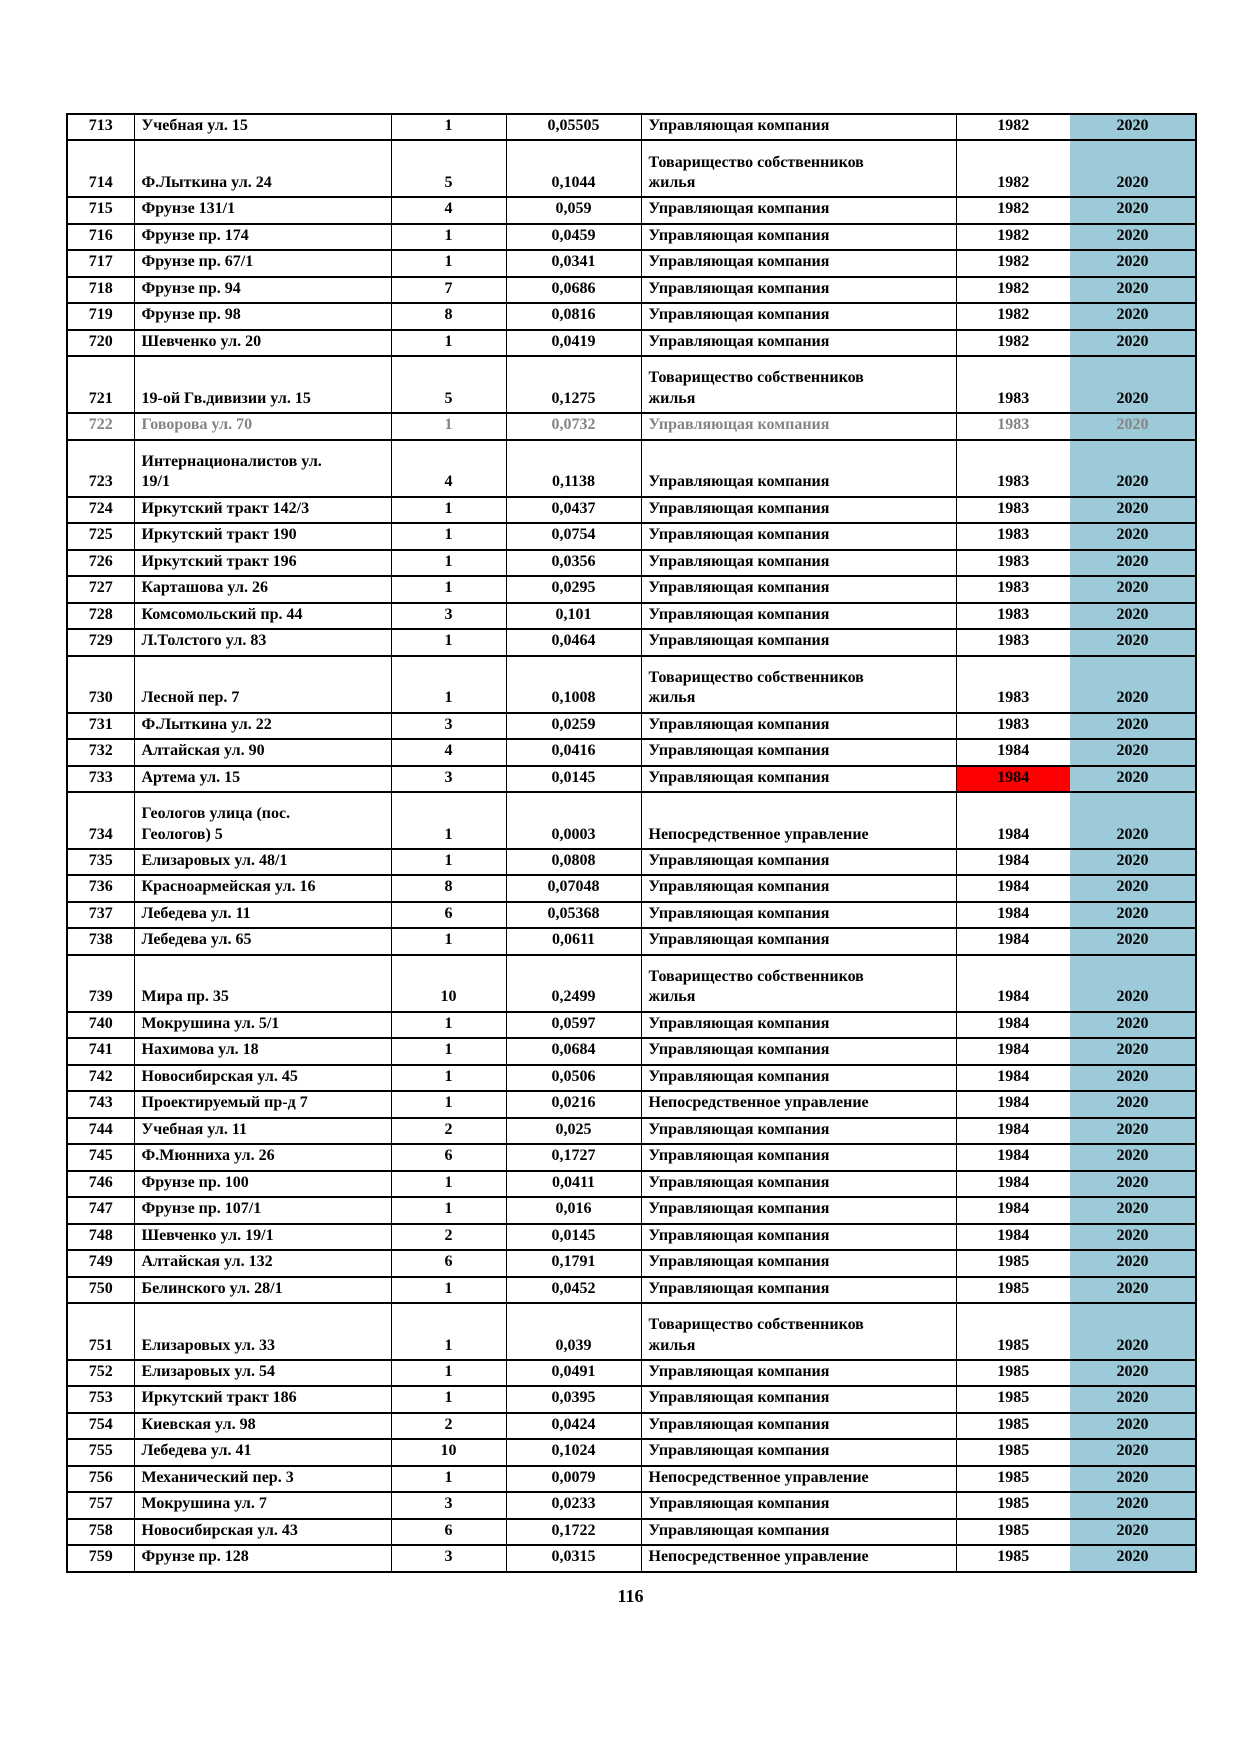  What do you see at coordinates (262, 316) in the screenshot?
I see `cell-address: Фрунзе пр. 98` at bounding box center [262, 316].